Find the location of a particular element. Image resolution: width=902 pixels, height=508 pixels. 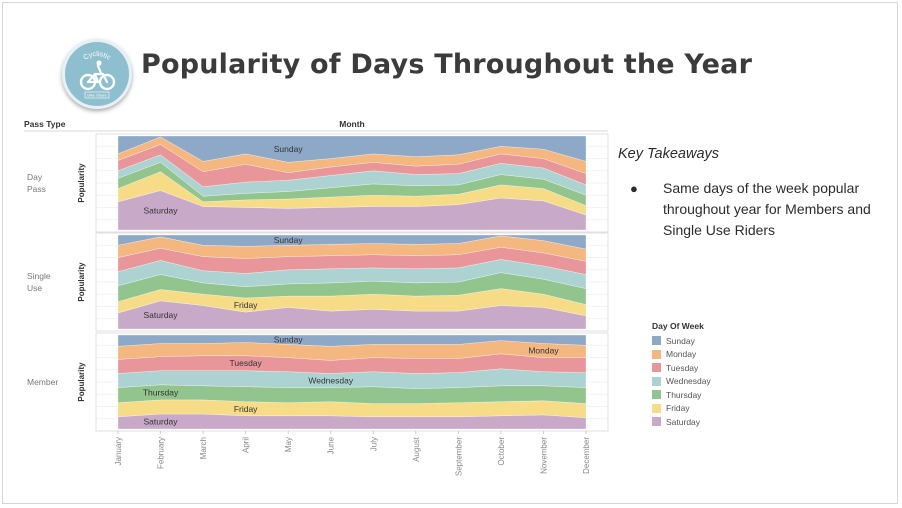

bicycle-icon: Cyclistic Bike Share is located at coordinates (97, 75).